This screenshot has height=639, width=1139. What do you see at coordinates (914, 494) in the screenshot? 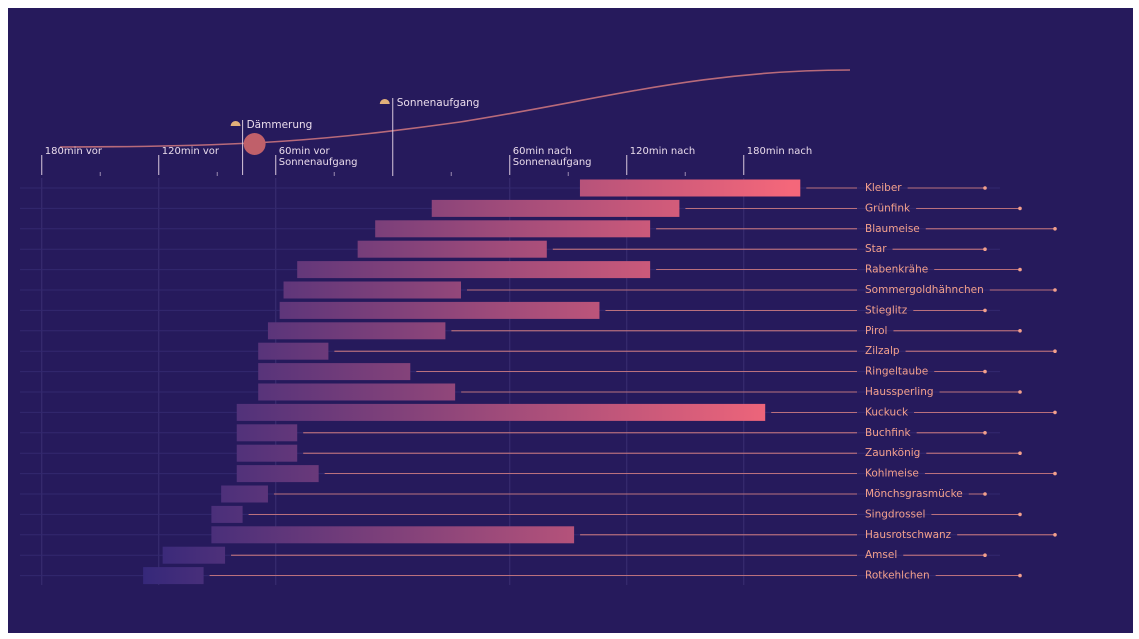
I see `bird-label: Mönchsgrasmücke` at bounding box center [914, 494].